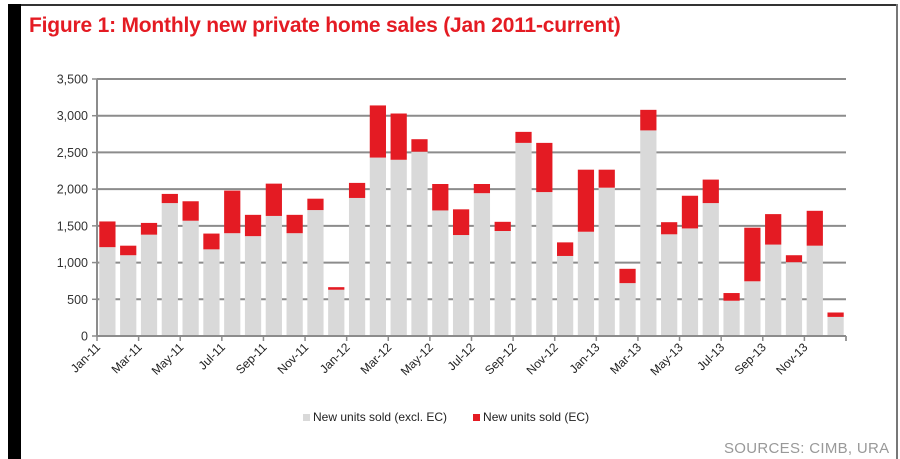 The image size is (900, 459). I want to click on legend-label-excl-ec: New units sold (excl. EC), so click(380, 417).